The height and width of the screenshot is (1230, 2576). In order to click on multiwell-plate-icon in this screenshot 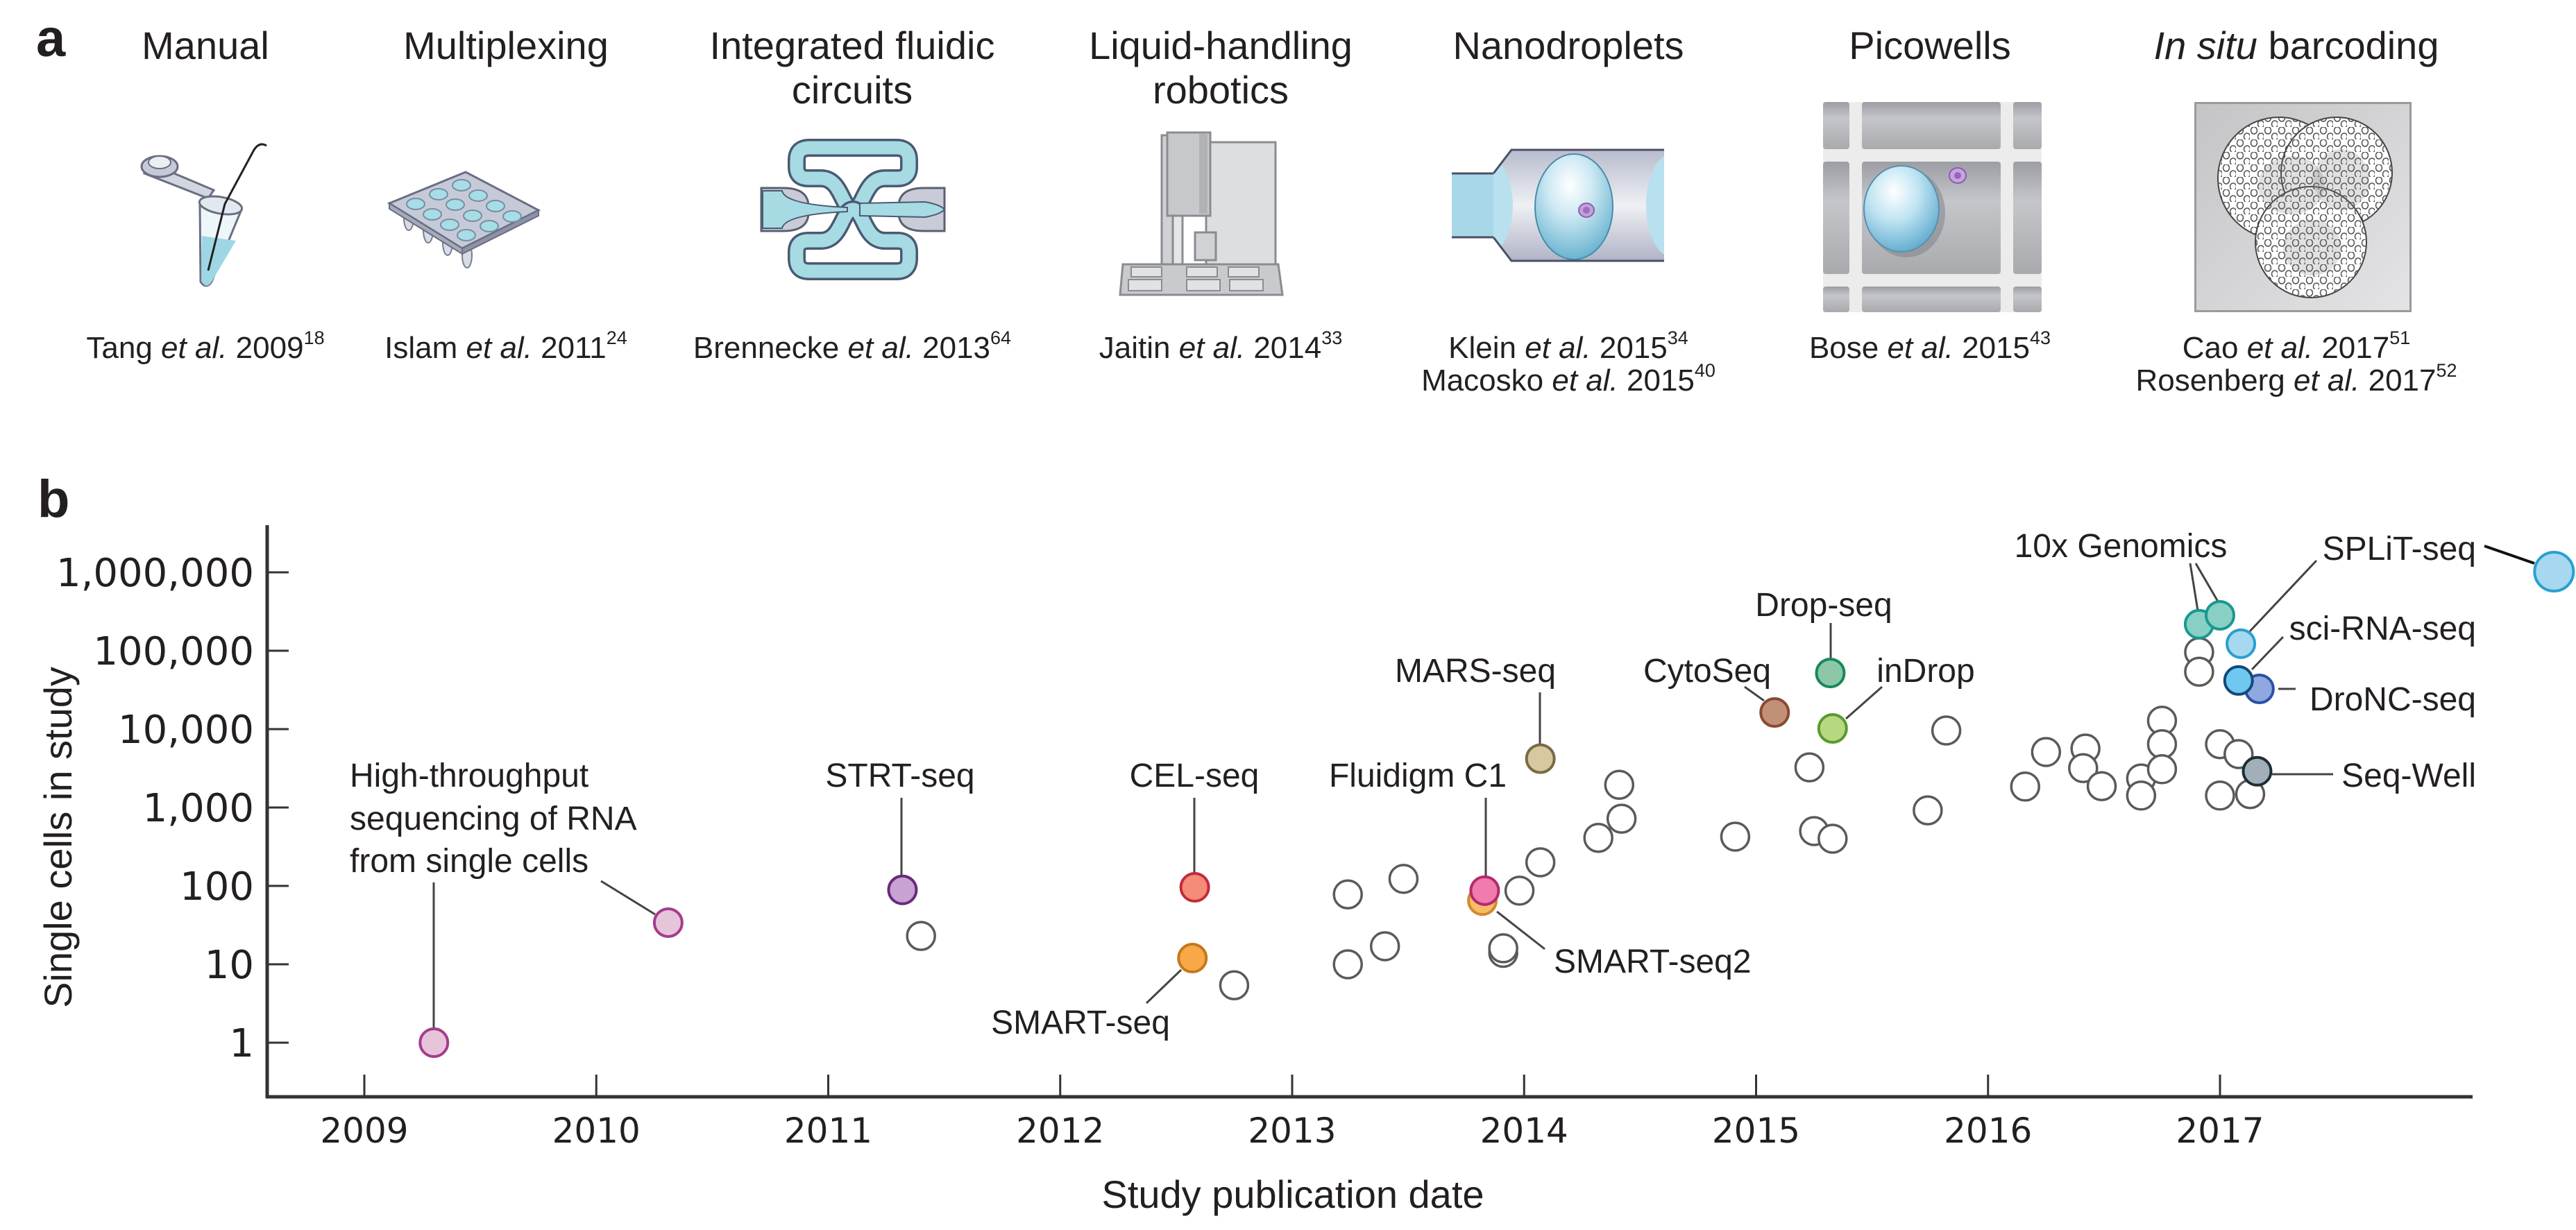, I will do `click(464, 219)`.